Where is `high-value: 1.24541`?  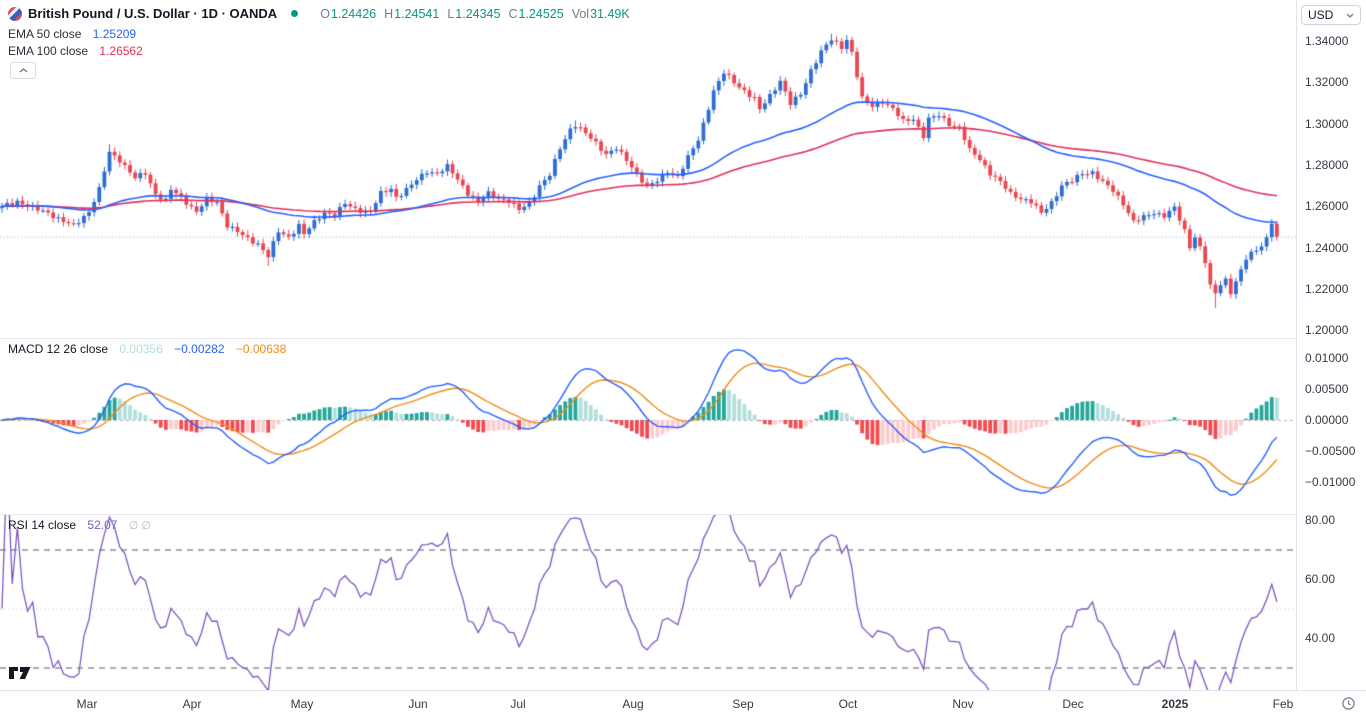
high-value: 1.24541 is located at coordinates (417, 13).